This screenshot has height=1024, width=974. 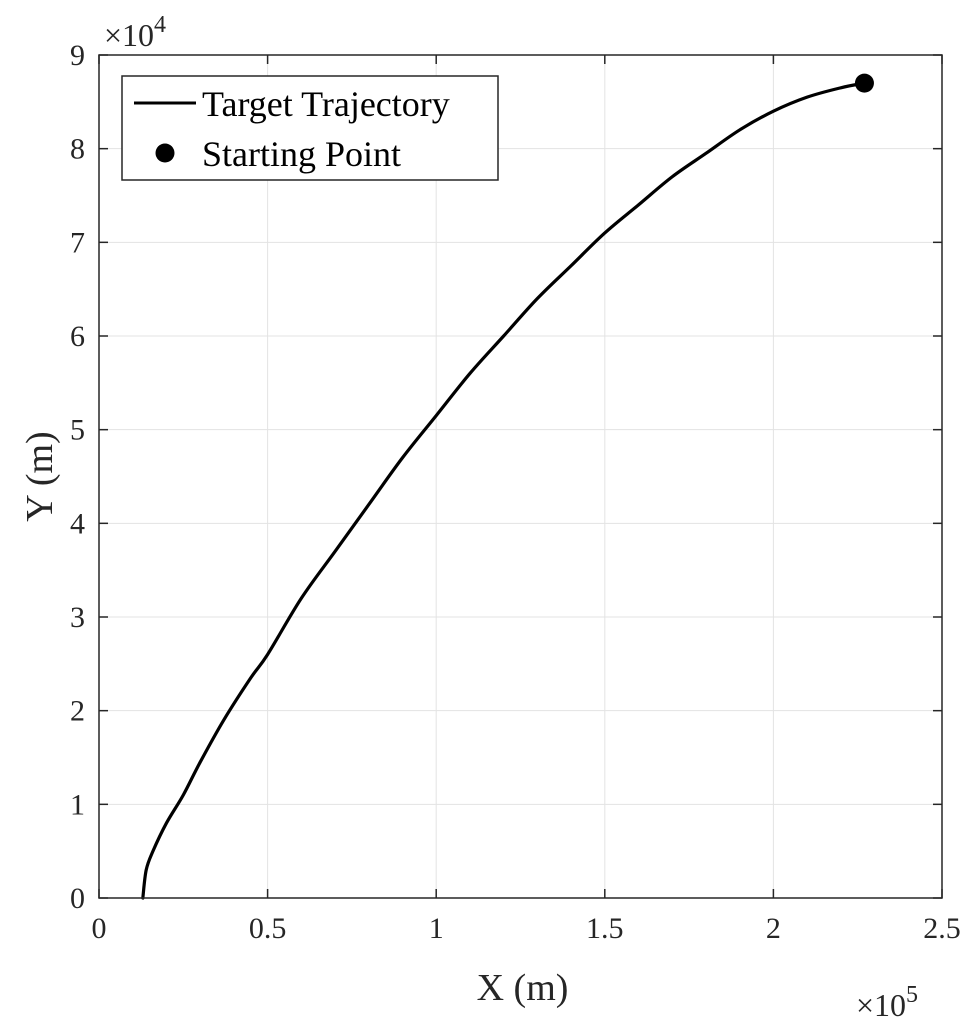 What do you see at coordinates (523, 988) in the screenshot?
I see `x-axis-title: X (m)` at bounding box center [523, 988].